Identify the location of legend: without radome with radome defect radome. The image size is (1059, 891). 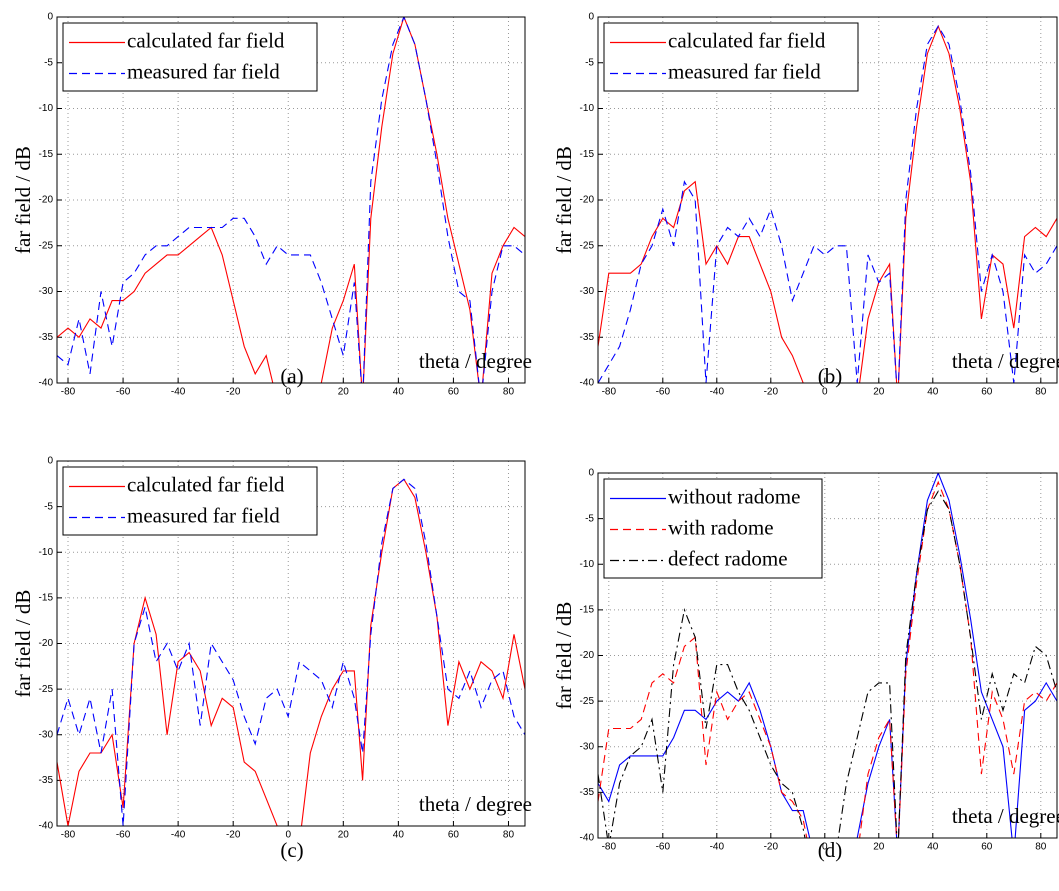
(713, 528).